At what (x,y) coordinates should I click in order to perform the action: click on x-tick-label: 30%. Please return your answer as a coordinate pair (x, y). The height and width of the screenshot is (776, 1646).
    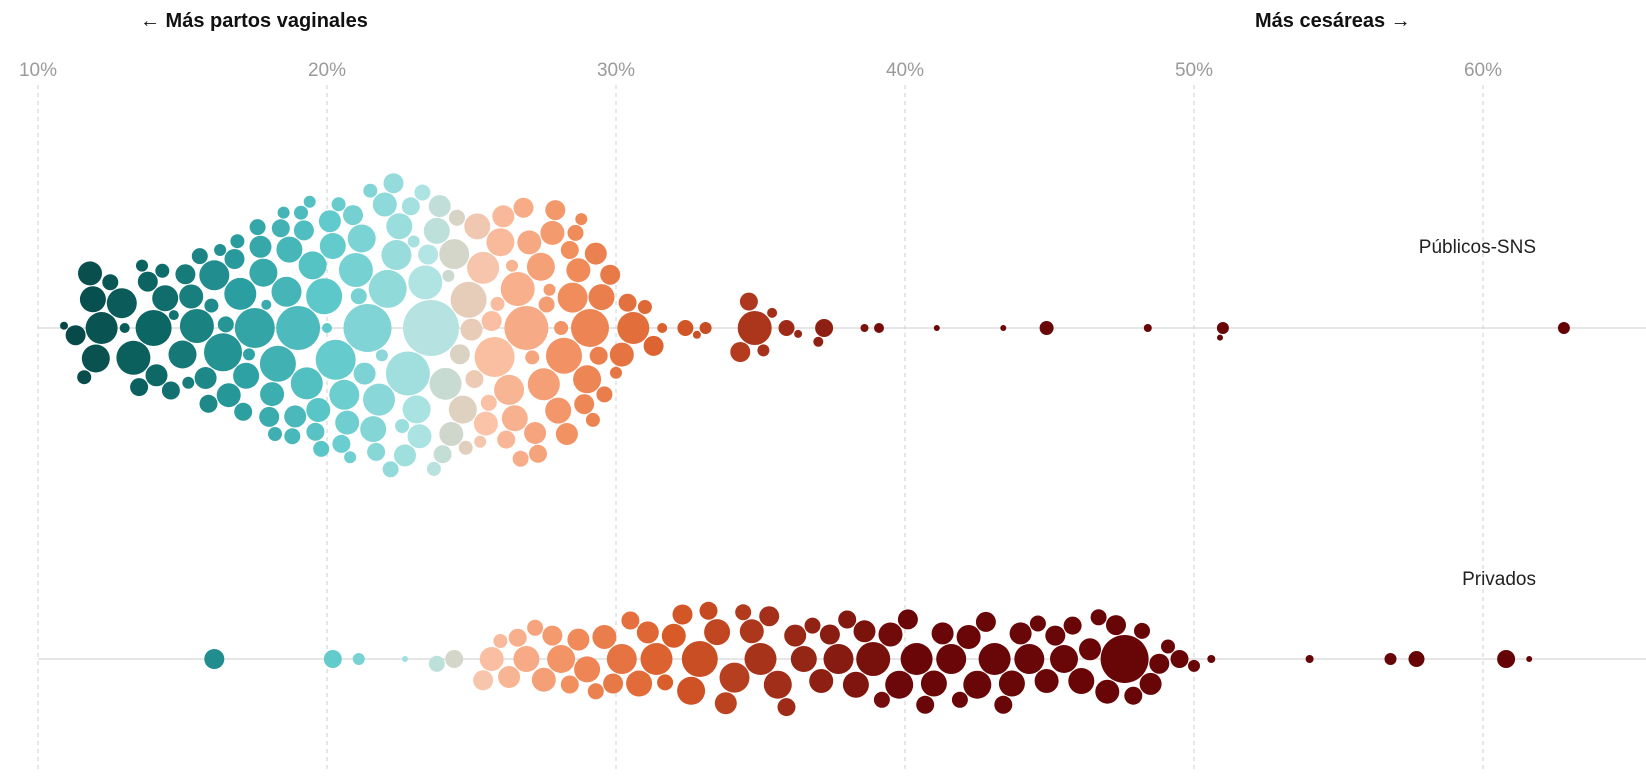
    Looking at the image, I should click on (616, 70).